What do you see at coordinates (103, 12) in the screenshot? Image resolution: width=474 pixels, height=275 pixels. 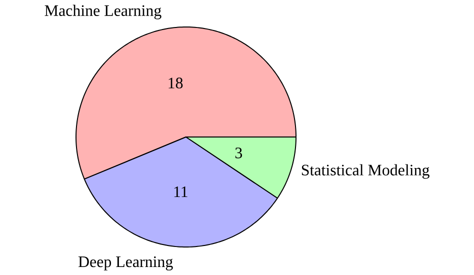 I see `slice-label: Machine Learning` at bounding box center [103, 12].